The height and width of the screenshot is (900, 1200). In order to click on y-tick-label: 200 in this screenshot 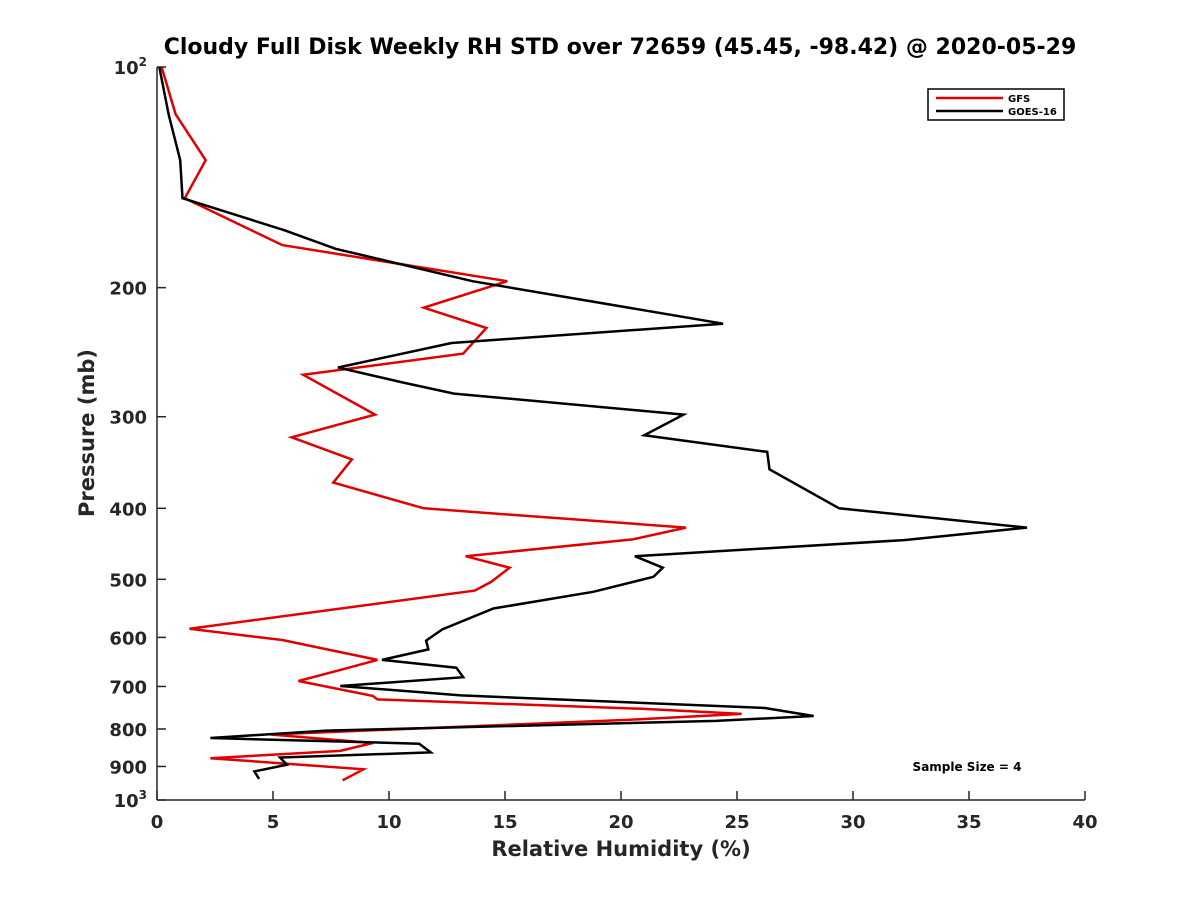, I will do `click(128, 289)`.